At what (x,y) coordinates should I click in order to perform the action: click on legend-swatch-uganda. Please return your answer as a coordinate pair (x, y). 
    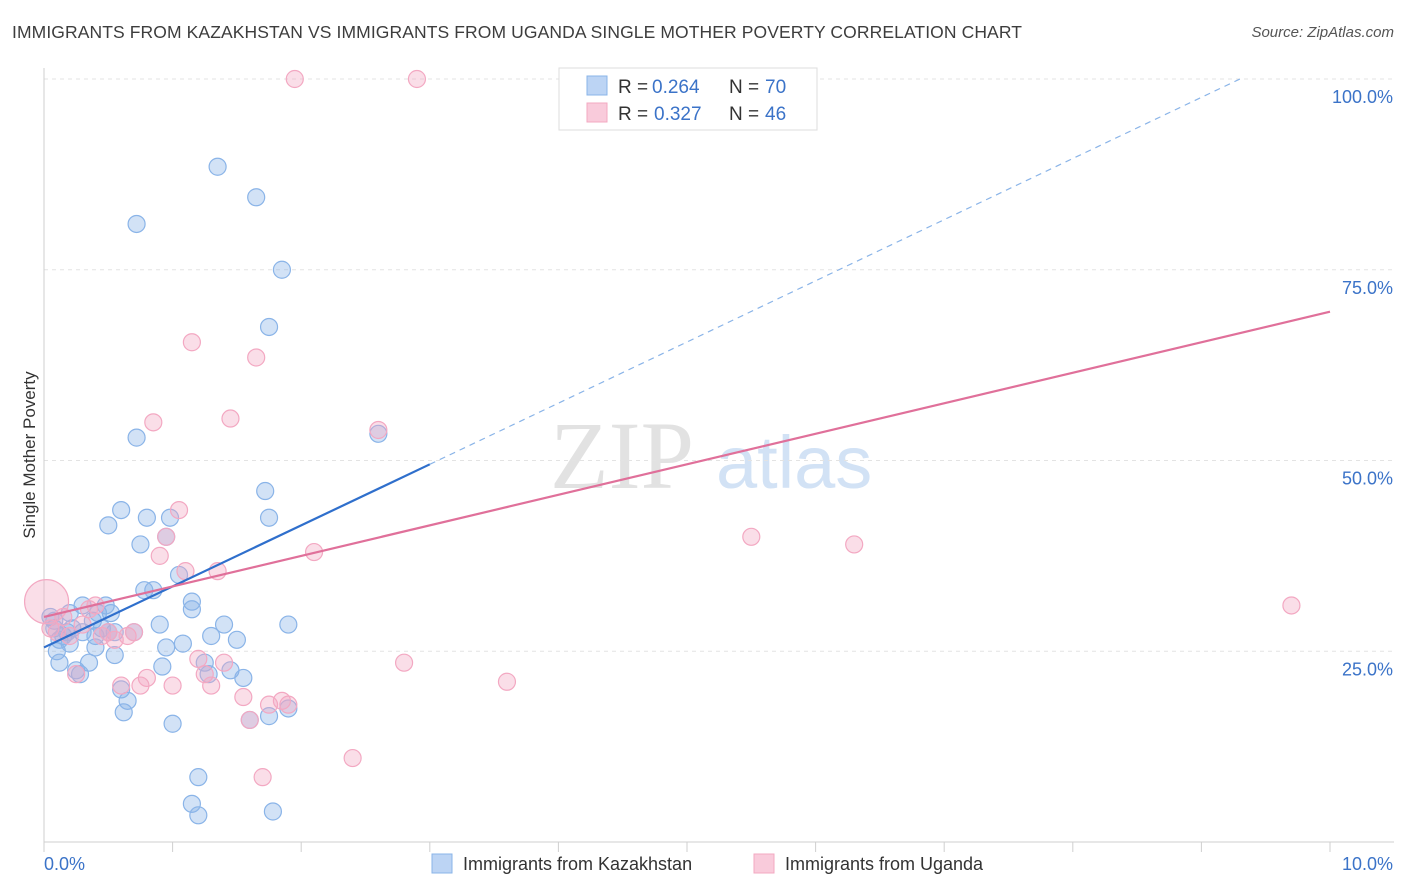
    Looking at the image, I should click on (597, 112).